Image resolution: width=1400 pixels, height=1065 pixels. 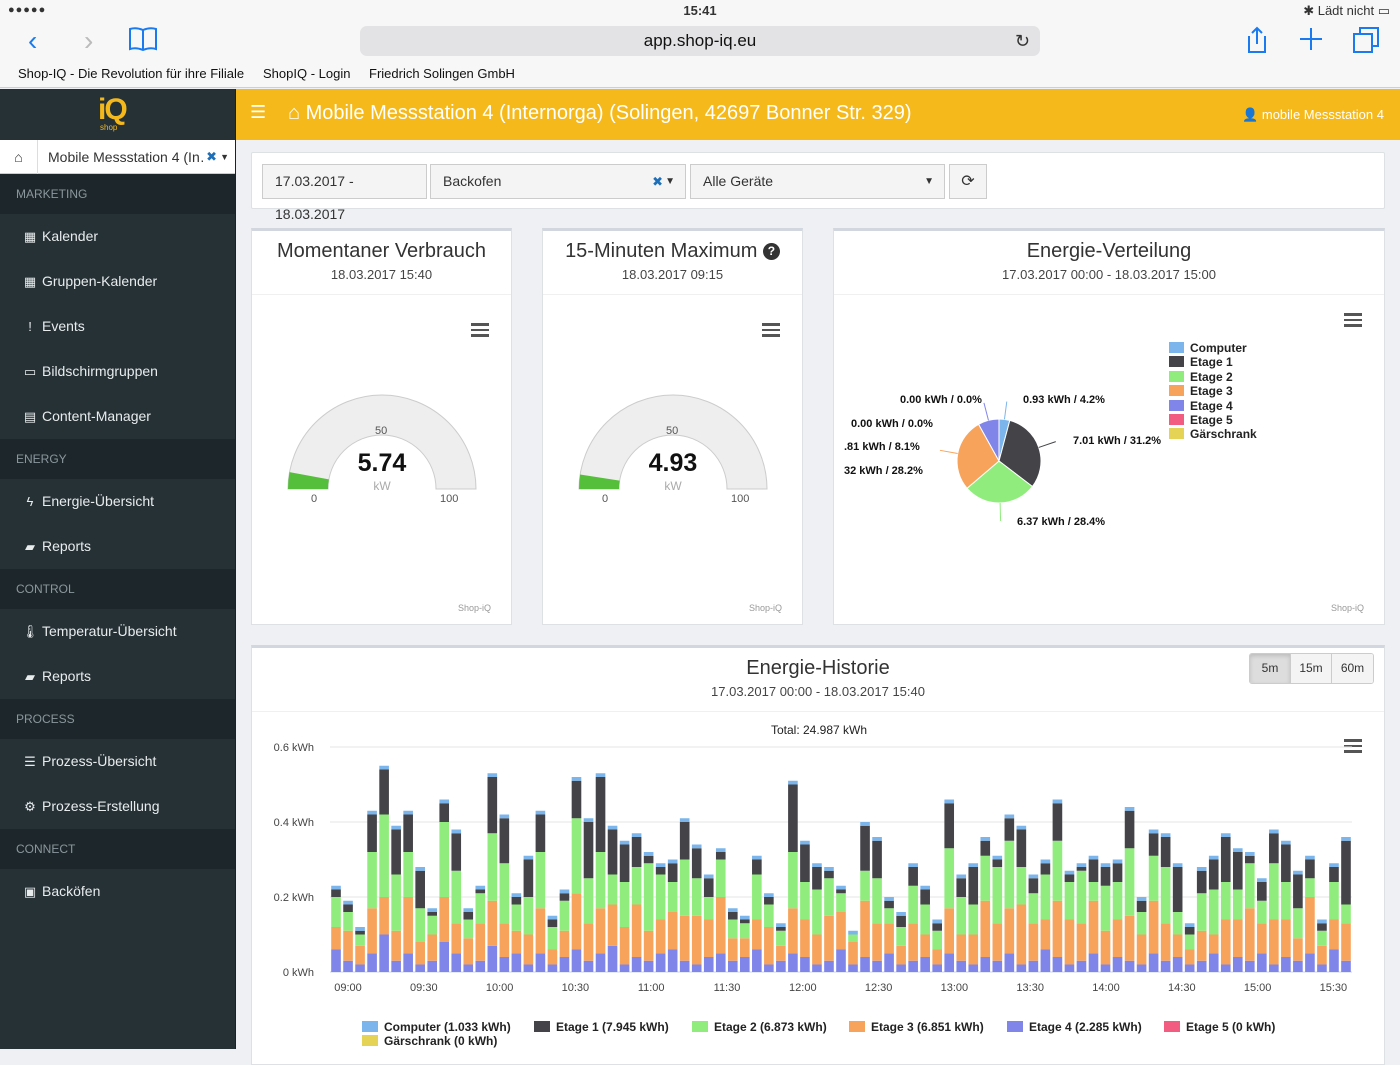 I want to click on home-icon: ⌂, so click(x=19, y=157).